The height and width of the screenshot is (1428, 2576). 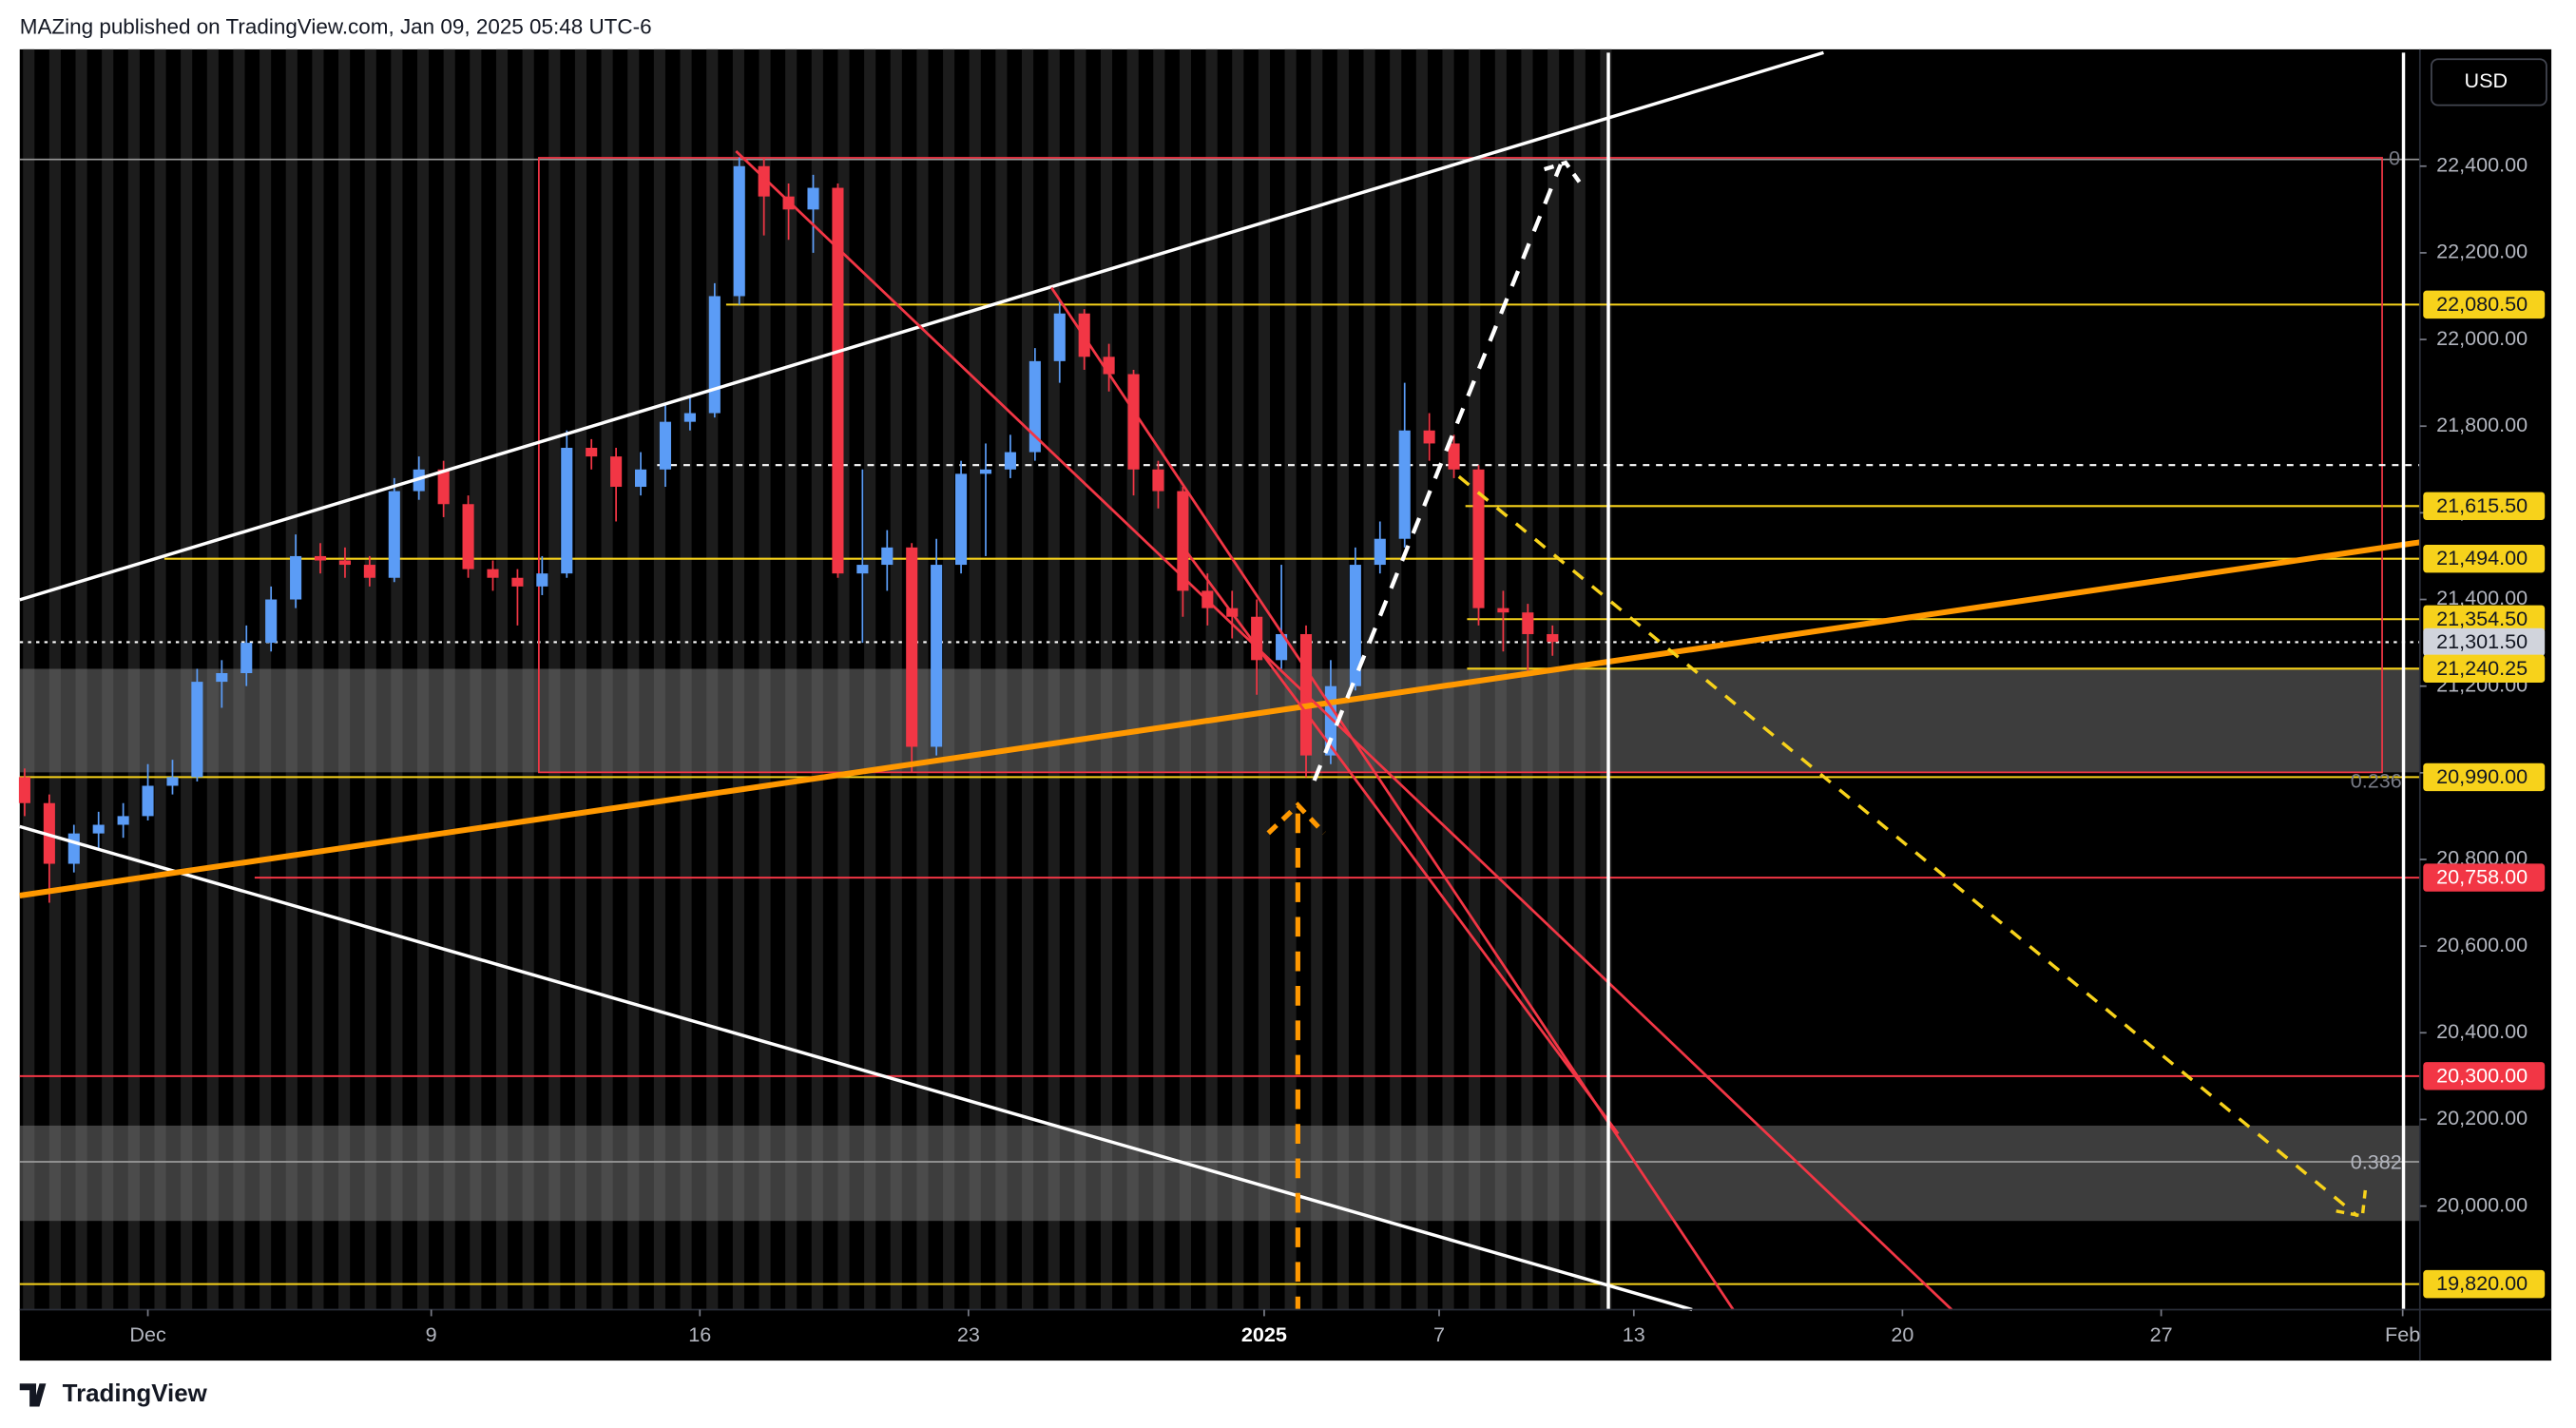 I want to click on y-tick-label: 20,400.00, so click(x=2482, y=1031).